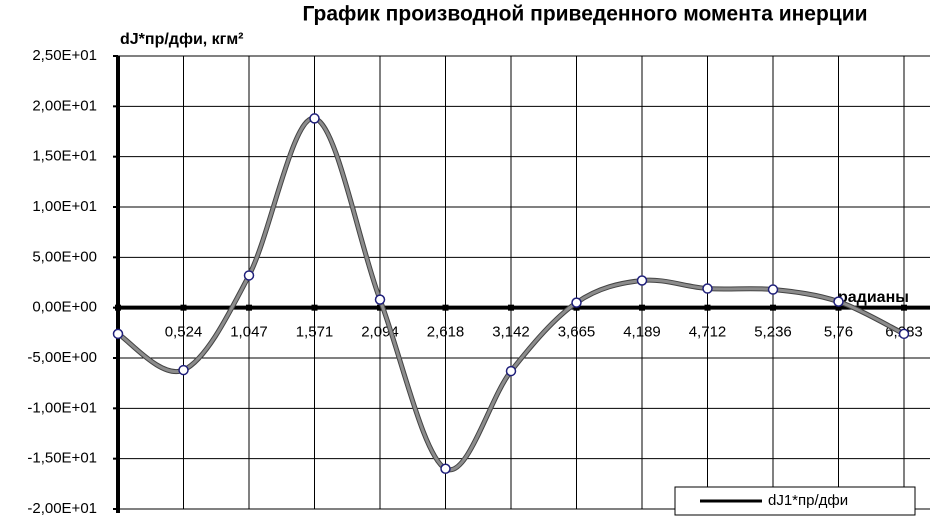 This screenshot has height=526, width=931. I want to click on y-axis-label: dJ*пр/дфи, кгм², so click(182, 39).